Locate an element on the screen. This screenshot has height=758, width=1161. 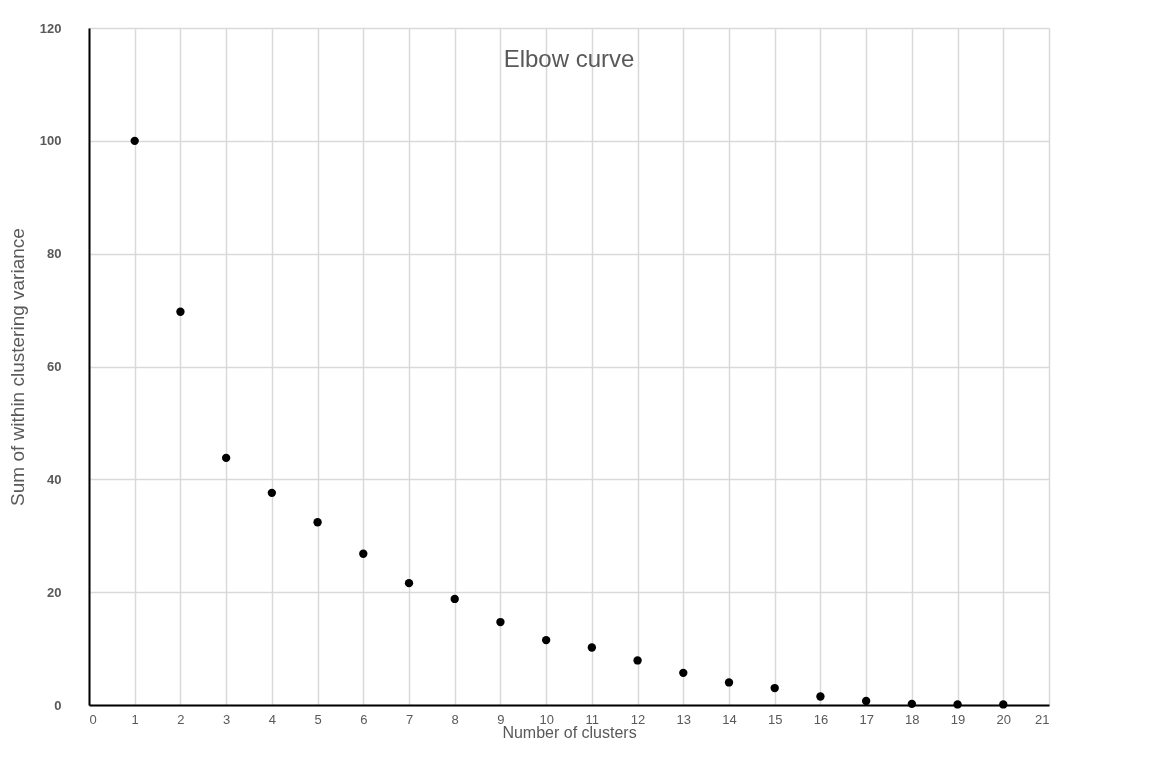
x-tick-label: 18 is located at coordinates (912, 719).